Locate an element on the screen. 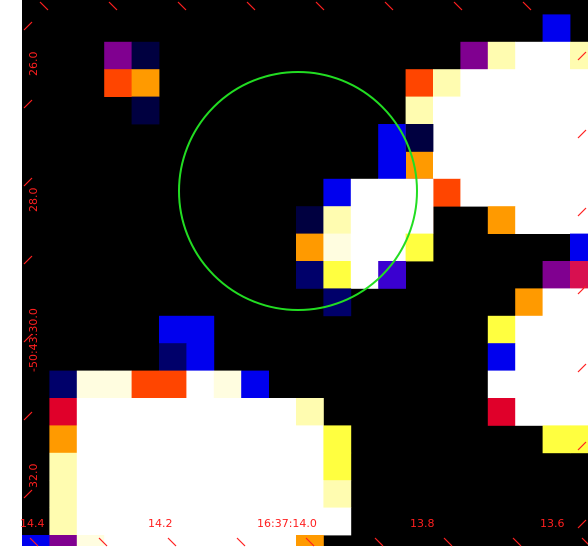  y-tick-label: 32.0 is located at coordinates (33, 476).